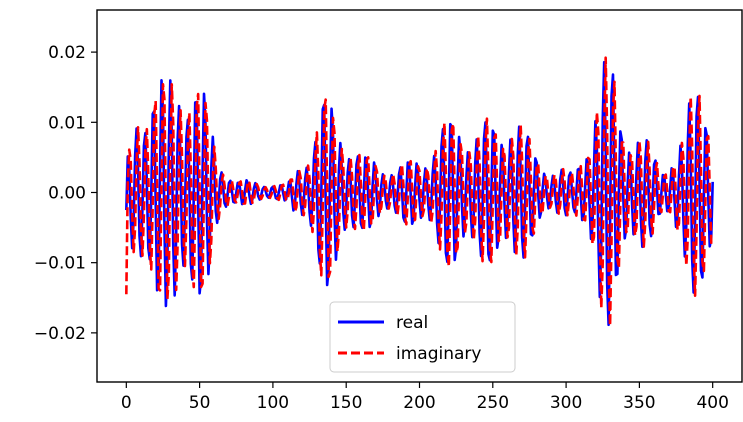 This screenshot has height=422, width=743. Describe the element at coordinates (67, 53) in the screenshot. I see `y-tick-label: 0.02` at that location.